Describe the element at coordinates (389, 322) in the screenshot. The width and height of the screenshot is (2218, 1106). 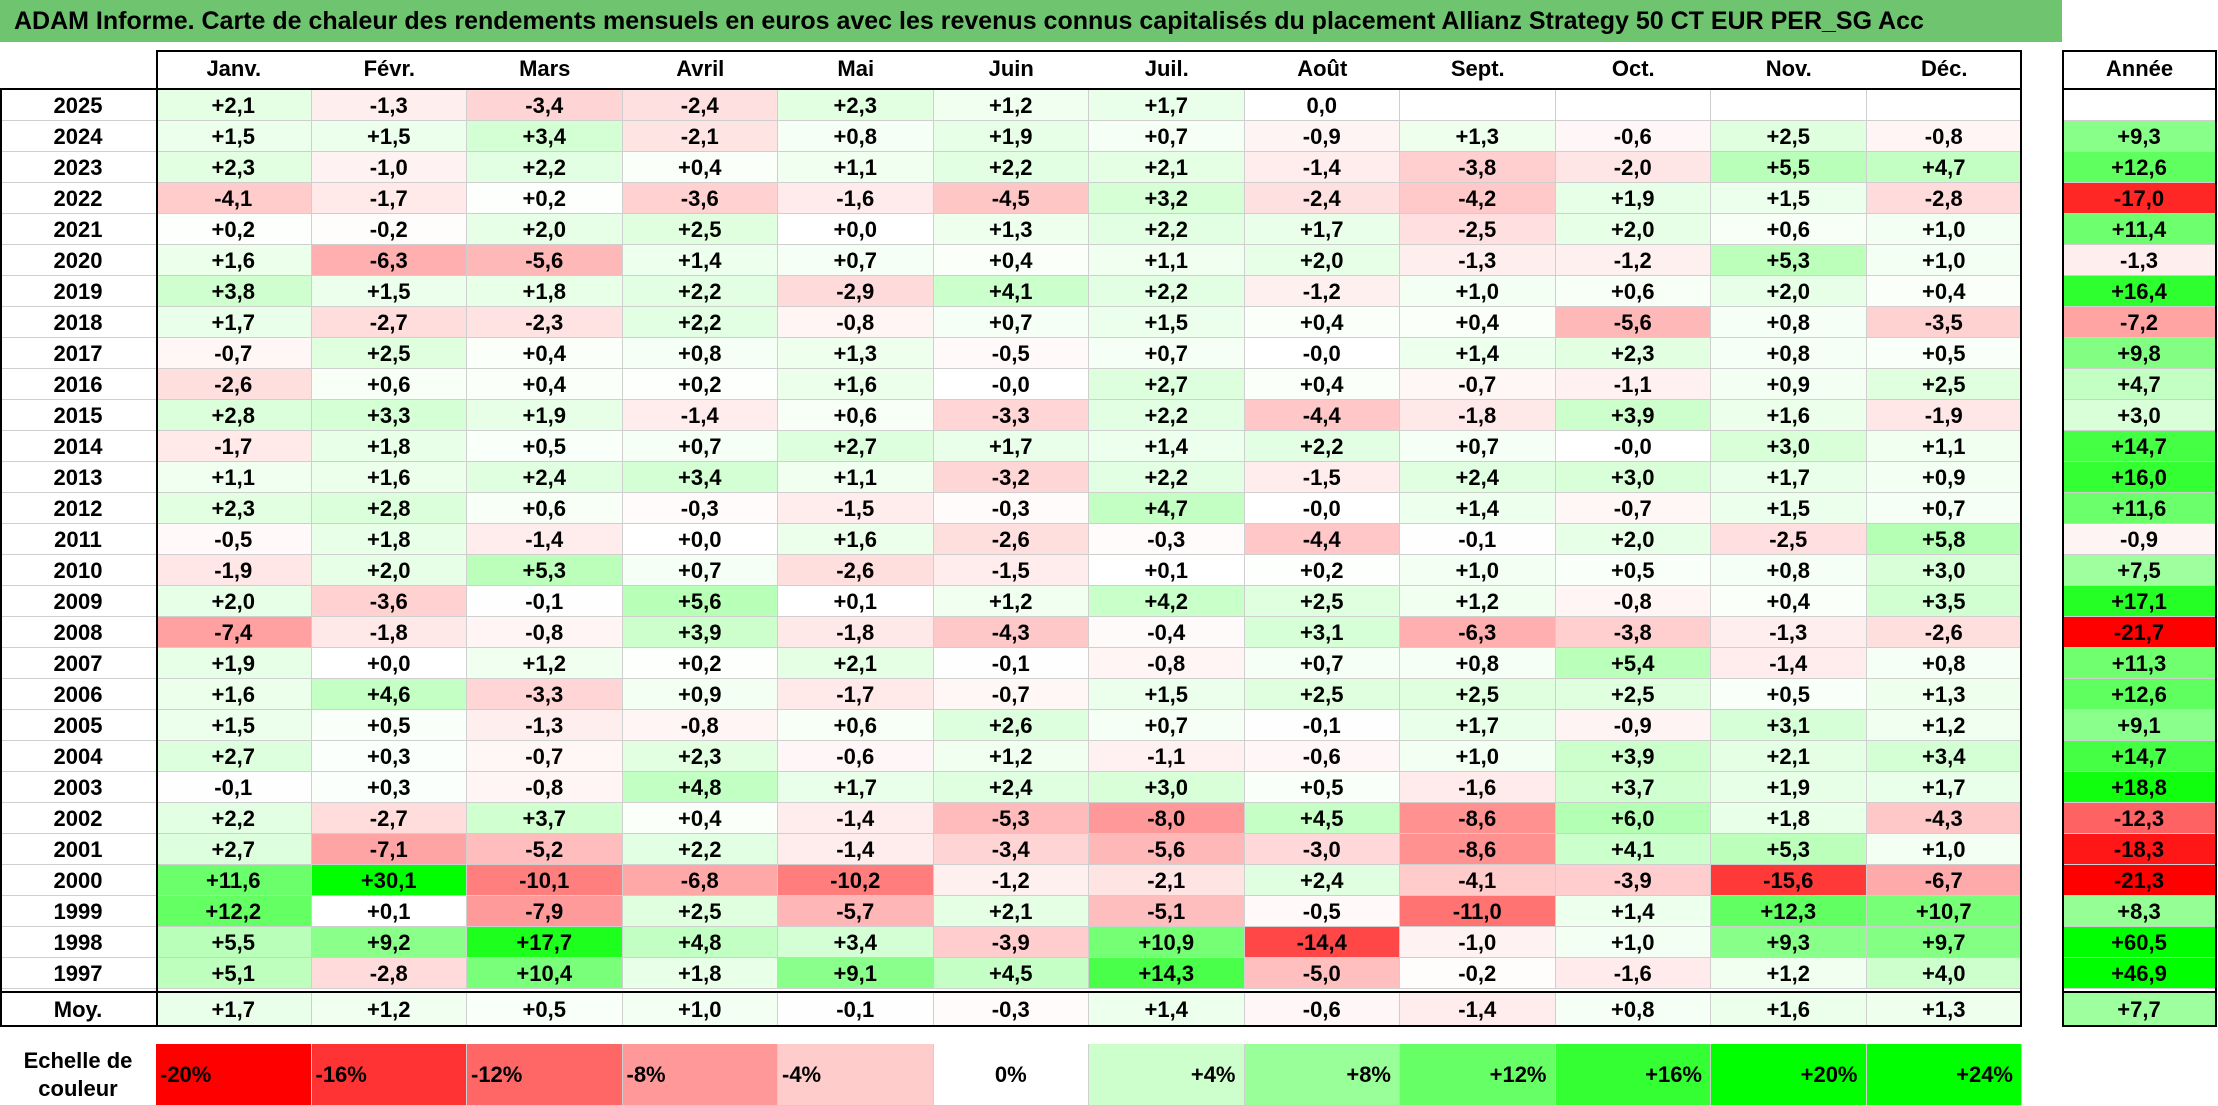
I see `heatmap-cell: -2,7` at that location.